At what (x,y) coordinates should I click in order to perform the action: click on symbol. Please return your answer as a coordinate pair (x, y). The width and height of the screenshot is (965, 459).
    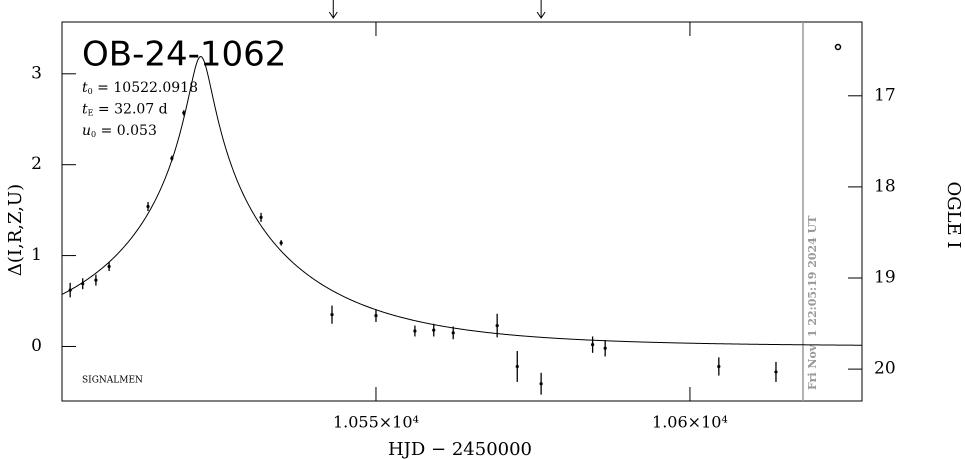
    Looking at the image, I should click on (838, 47).